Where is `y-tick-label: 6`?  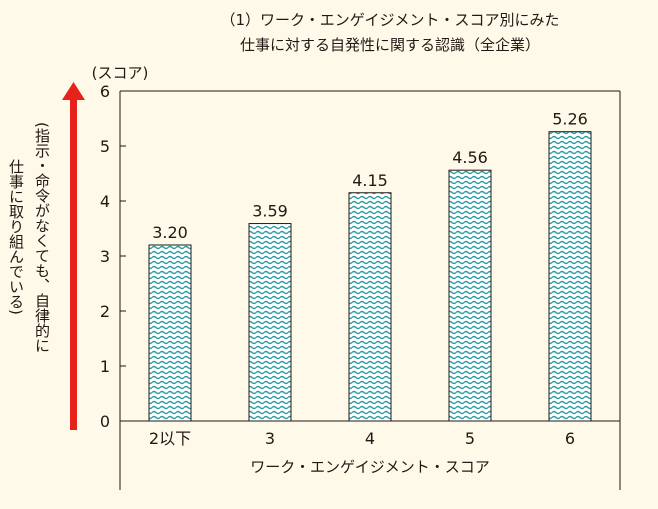
y-tick-label: 6 is located at coordinates (105, 91).